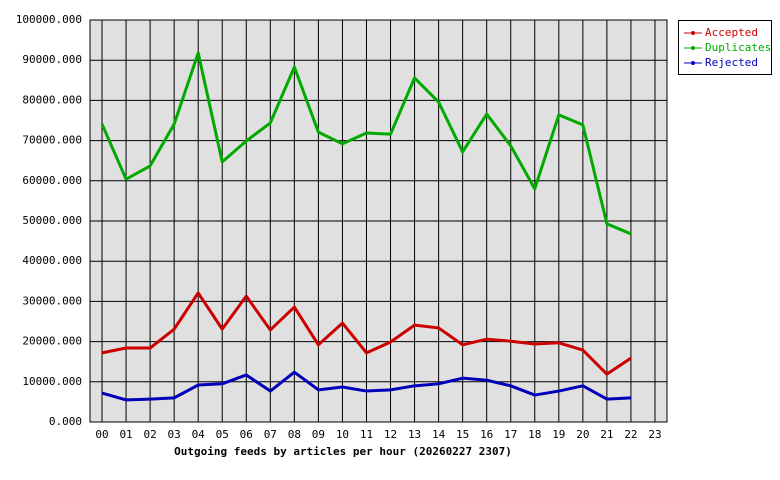 The image size is (780, 480). What do you see at coordinates (199, 434) in the screenshot?
I see `x-tick-label: 04` at bounding box center [199, 434].